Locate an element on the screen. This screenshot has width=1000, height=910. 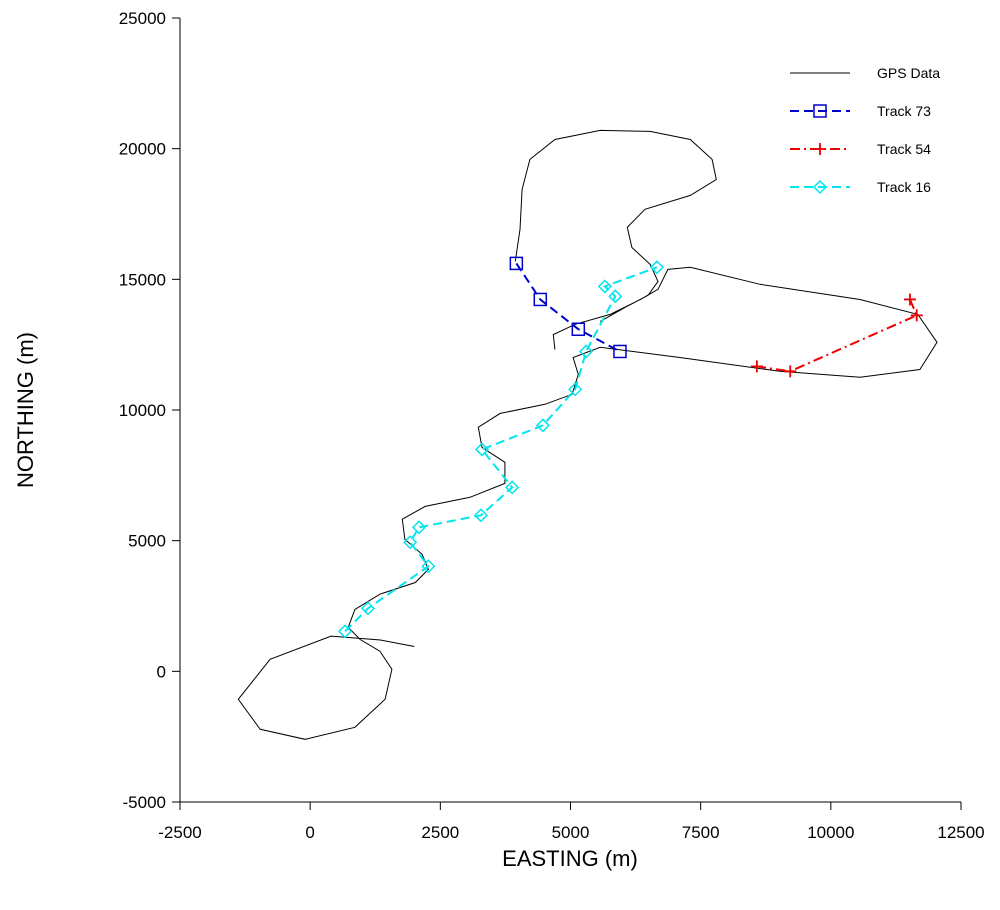
legend-label: GPS Data is located at coordinates (908, 73).